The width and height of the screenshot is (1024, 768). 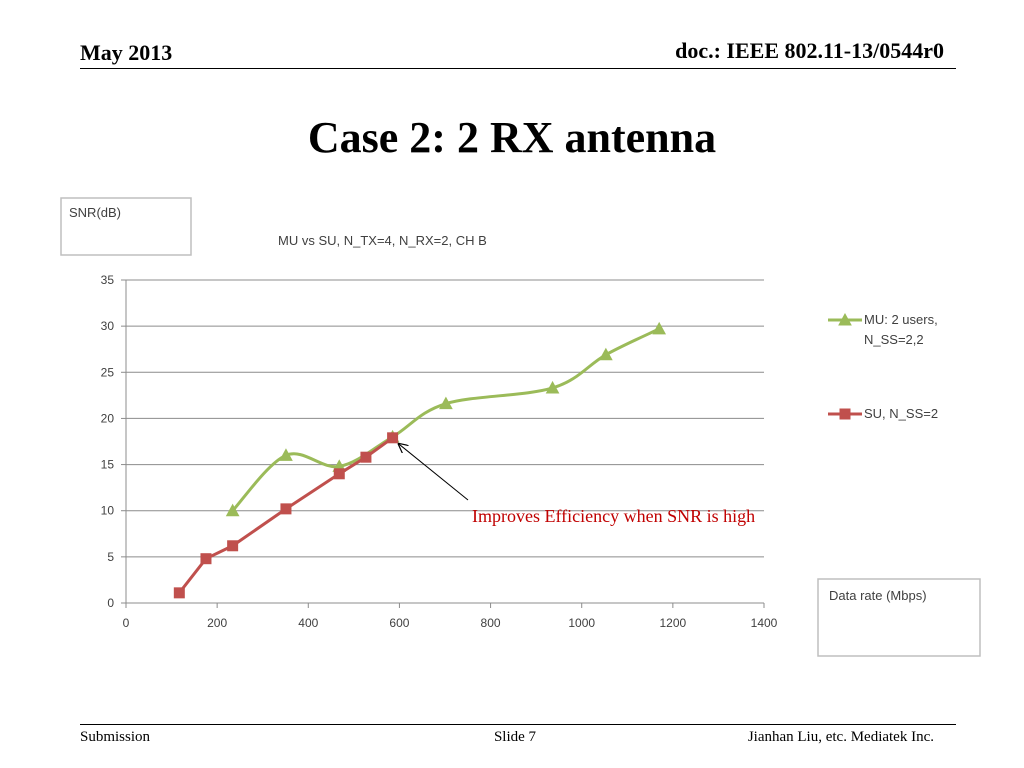 What do you see at coordinates (577, 485) in the screenshot?
I see `annotation: Improves Efficiency when SNR is high` at bounding box center [577, 485].